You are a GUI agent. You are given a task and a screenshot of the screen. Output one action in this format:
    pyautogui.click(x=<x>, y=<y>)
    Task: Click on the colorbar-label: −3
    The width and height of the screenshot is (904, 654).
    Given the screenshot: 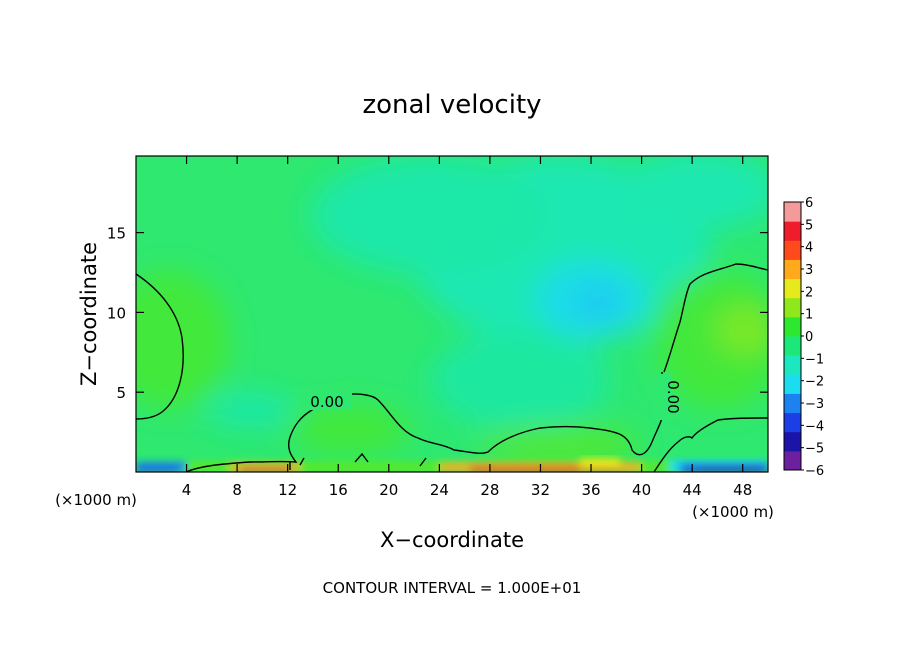 What is the action you would take?
    pyautogui.click(x=814, y=404)
    